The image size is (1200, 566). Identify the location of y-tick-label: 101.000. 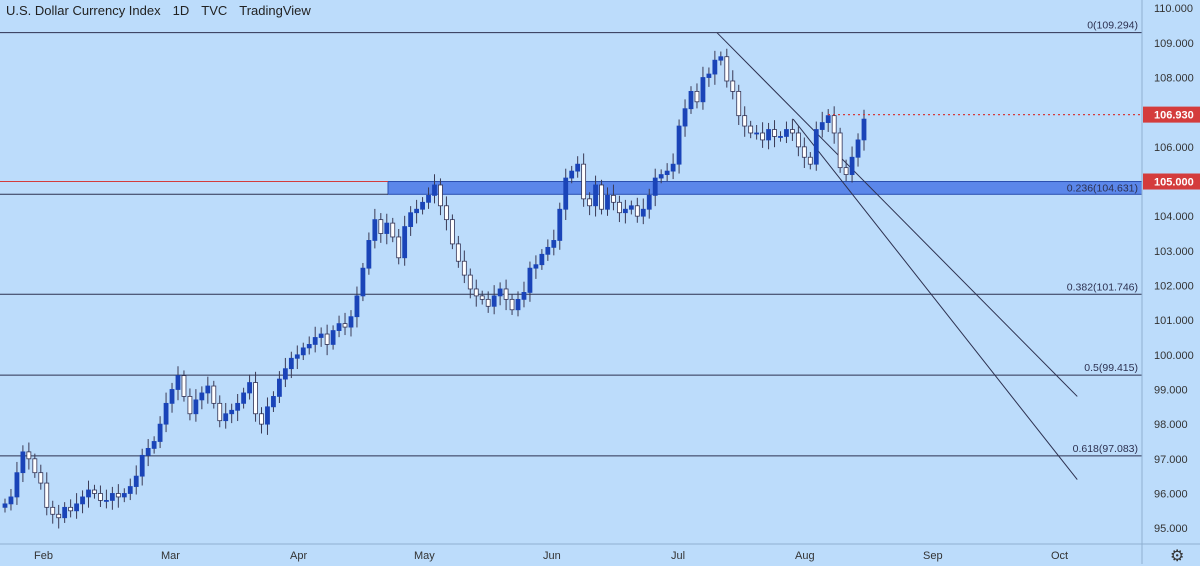
(1174, 321).